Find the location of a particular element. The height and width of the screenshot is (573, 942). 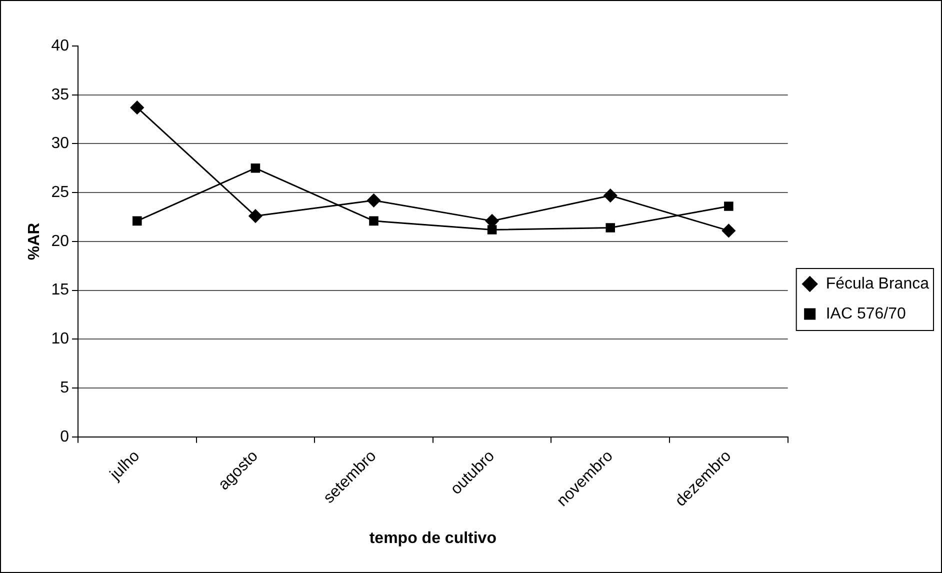

y-tick-label: 0 is located at coordinates (65, 437).